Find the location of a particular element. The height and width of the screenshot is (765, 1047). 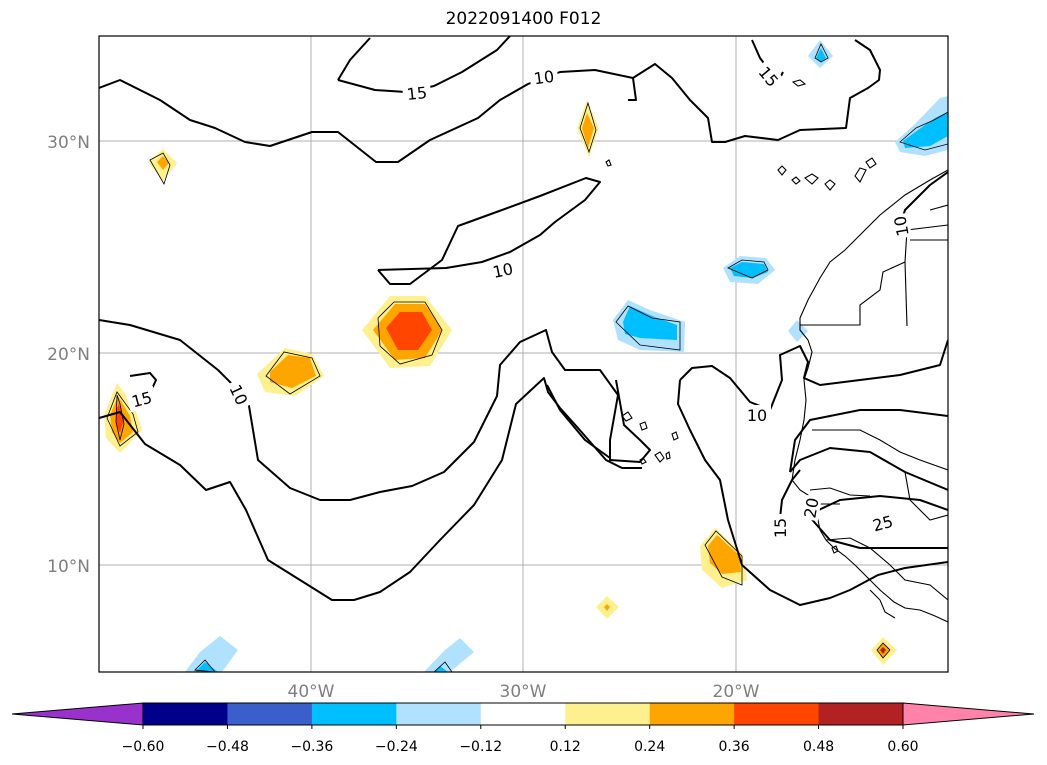

lon-label-20w: 20°W is located at coordinates (736, 692).